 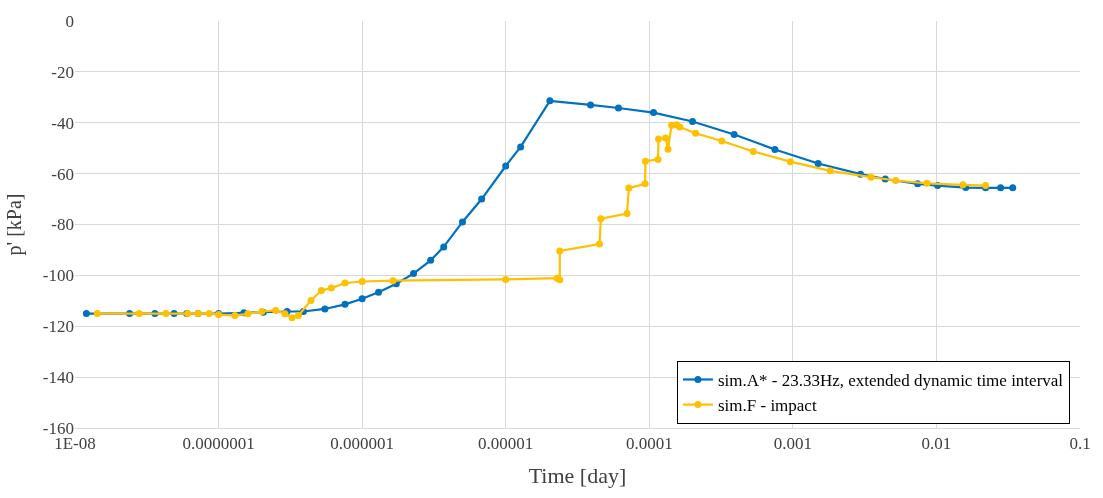 I want to click on y-tick-label: -20, so click(x=62, y=72).